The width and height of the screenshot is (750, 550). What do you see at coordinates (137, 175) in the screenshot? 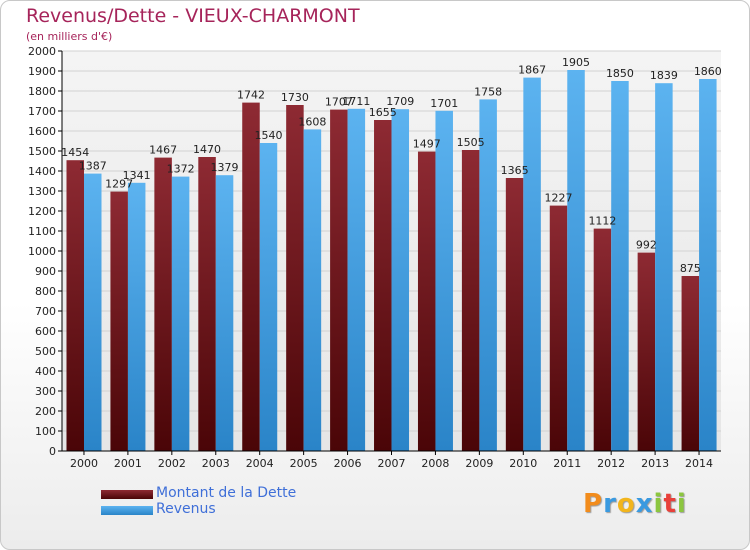
I see `data-label-revenus: 1341` at bounding box center [137, 175].